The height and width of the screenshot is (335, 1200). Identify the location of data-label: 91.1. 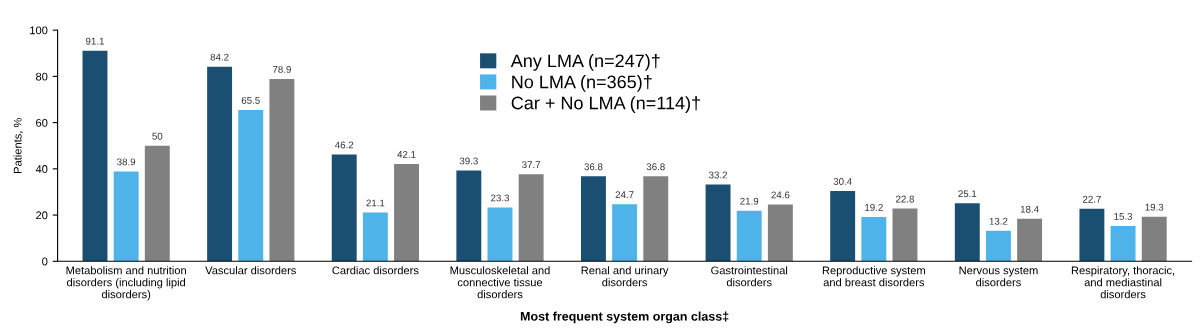
(94, 41).